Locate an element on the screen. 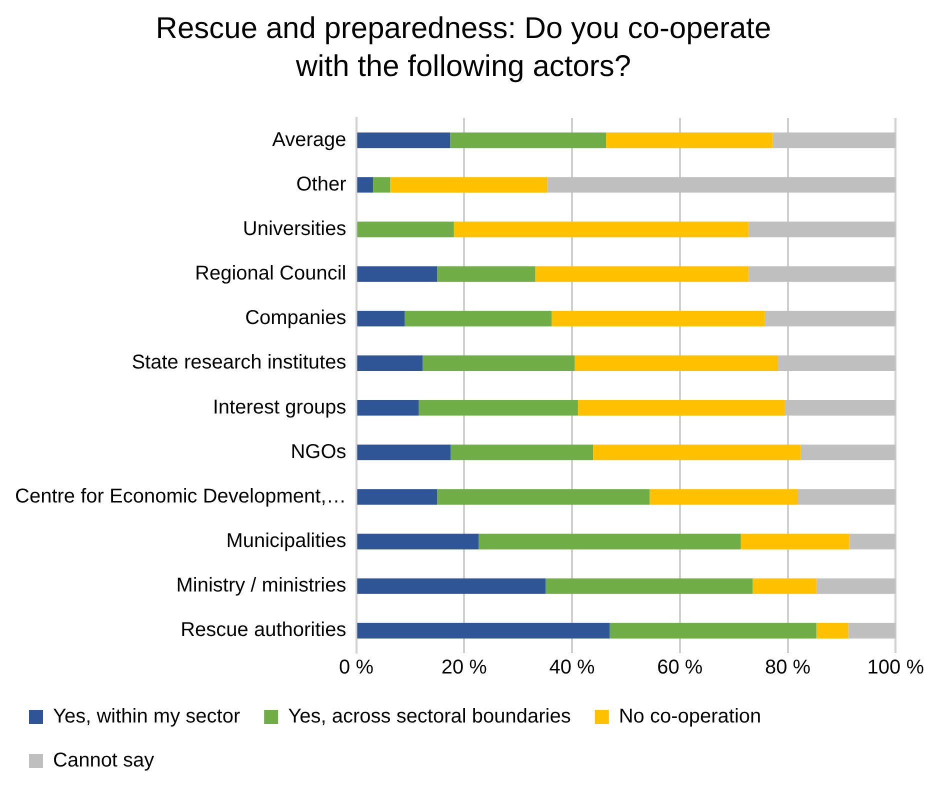 The height and width of the screenshot is (789, 927). x-tick-label: 0 % is located at coordinates (356, 667).